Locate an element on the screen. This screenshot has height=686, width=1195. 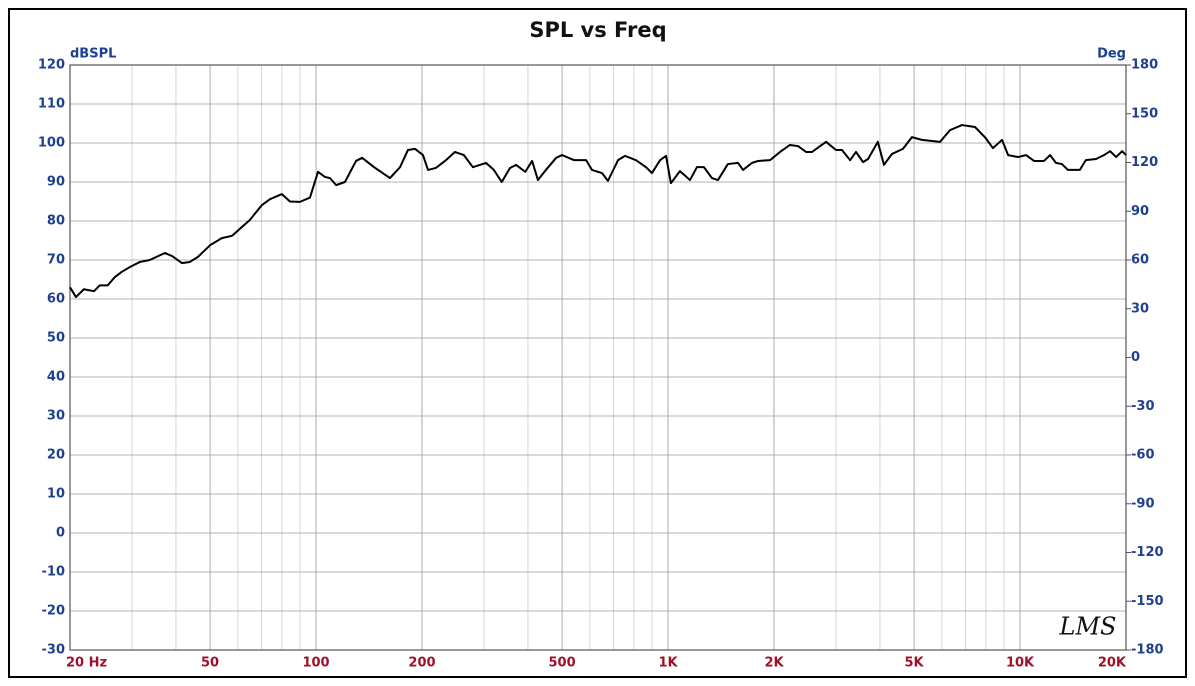
y2-axis-label: Deg is located at coordinates (1111, 54).